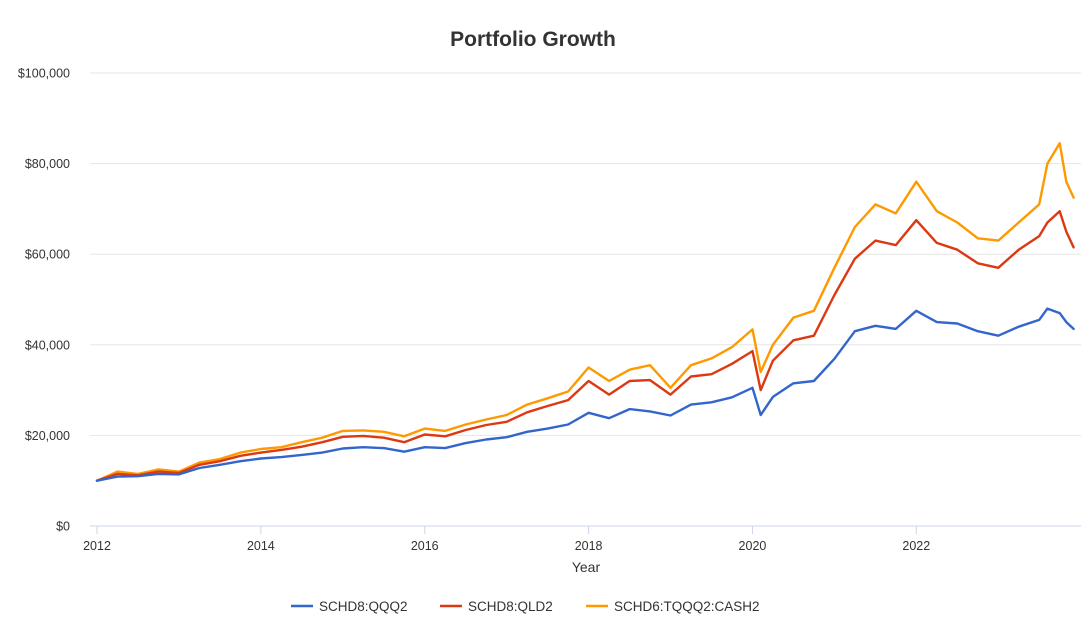  I want to click on x-tick-label: 2020, so click(753, 546).